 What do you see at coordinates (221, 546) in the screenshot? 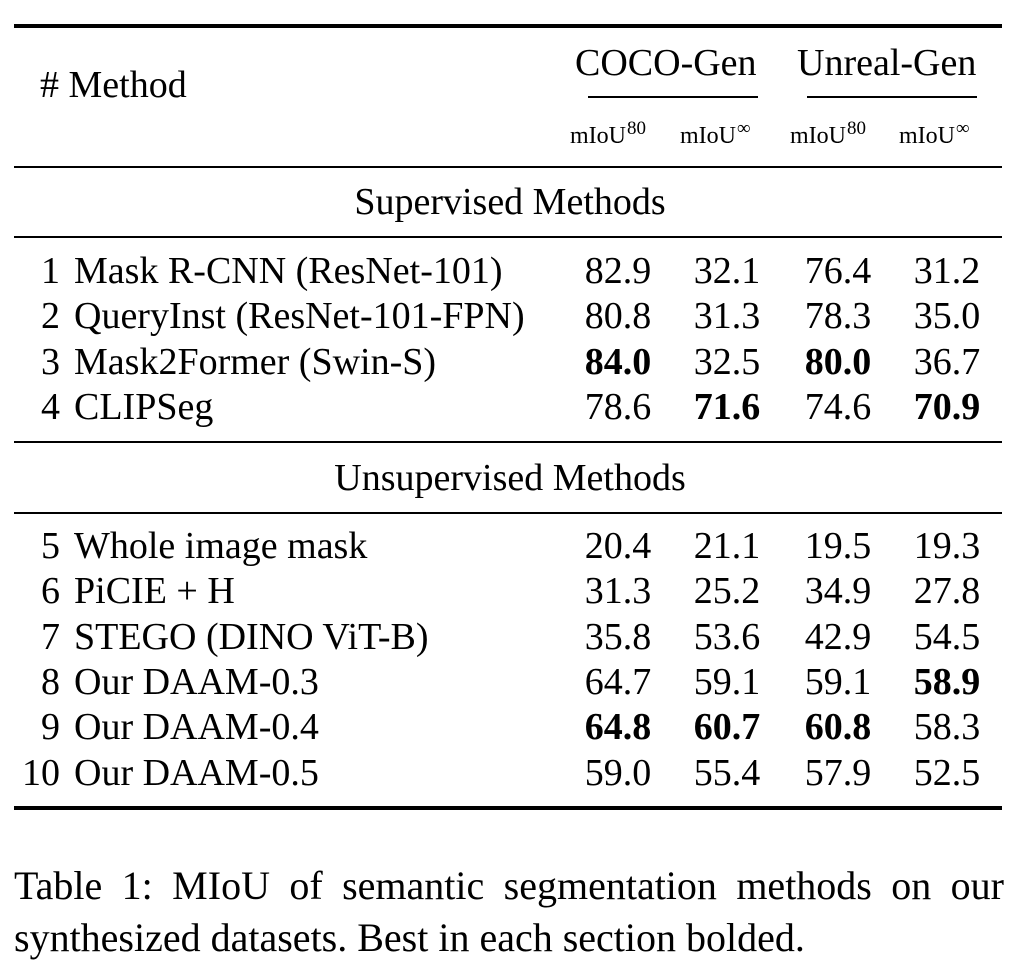
I see `row-method-name: Whole image mask` at bounding box center [221, 546].